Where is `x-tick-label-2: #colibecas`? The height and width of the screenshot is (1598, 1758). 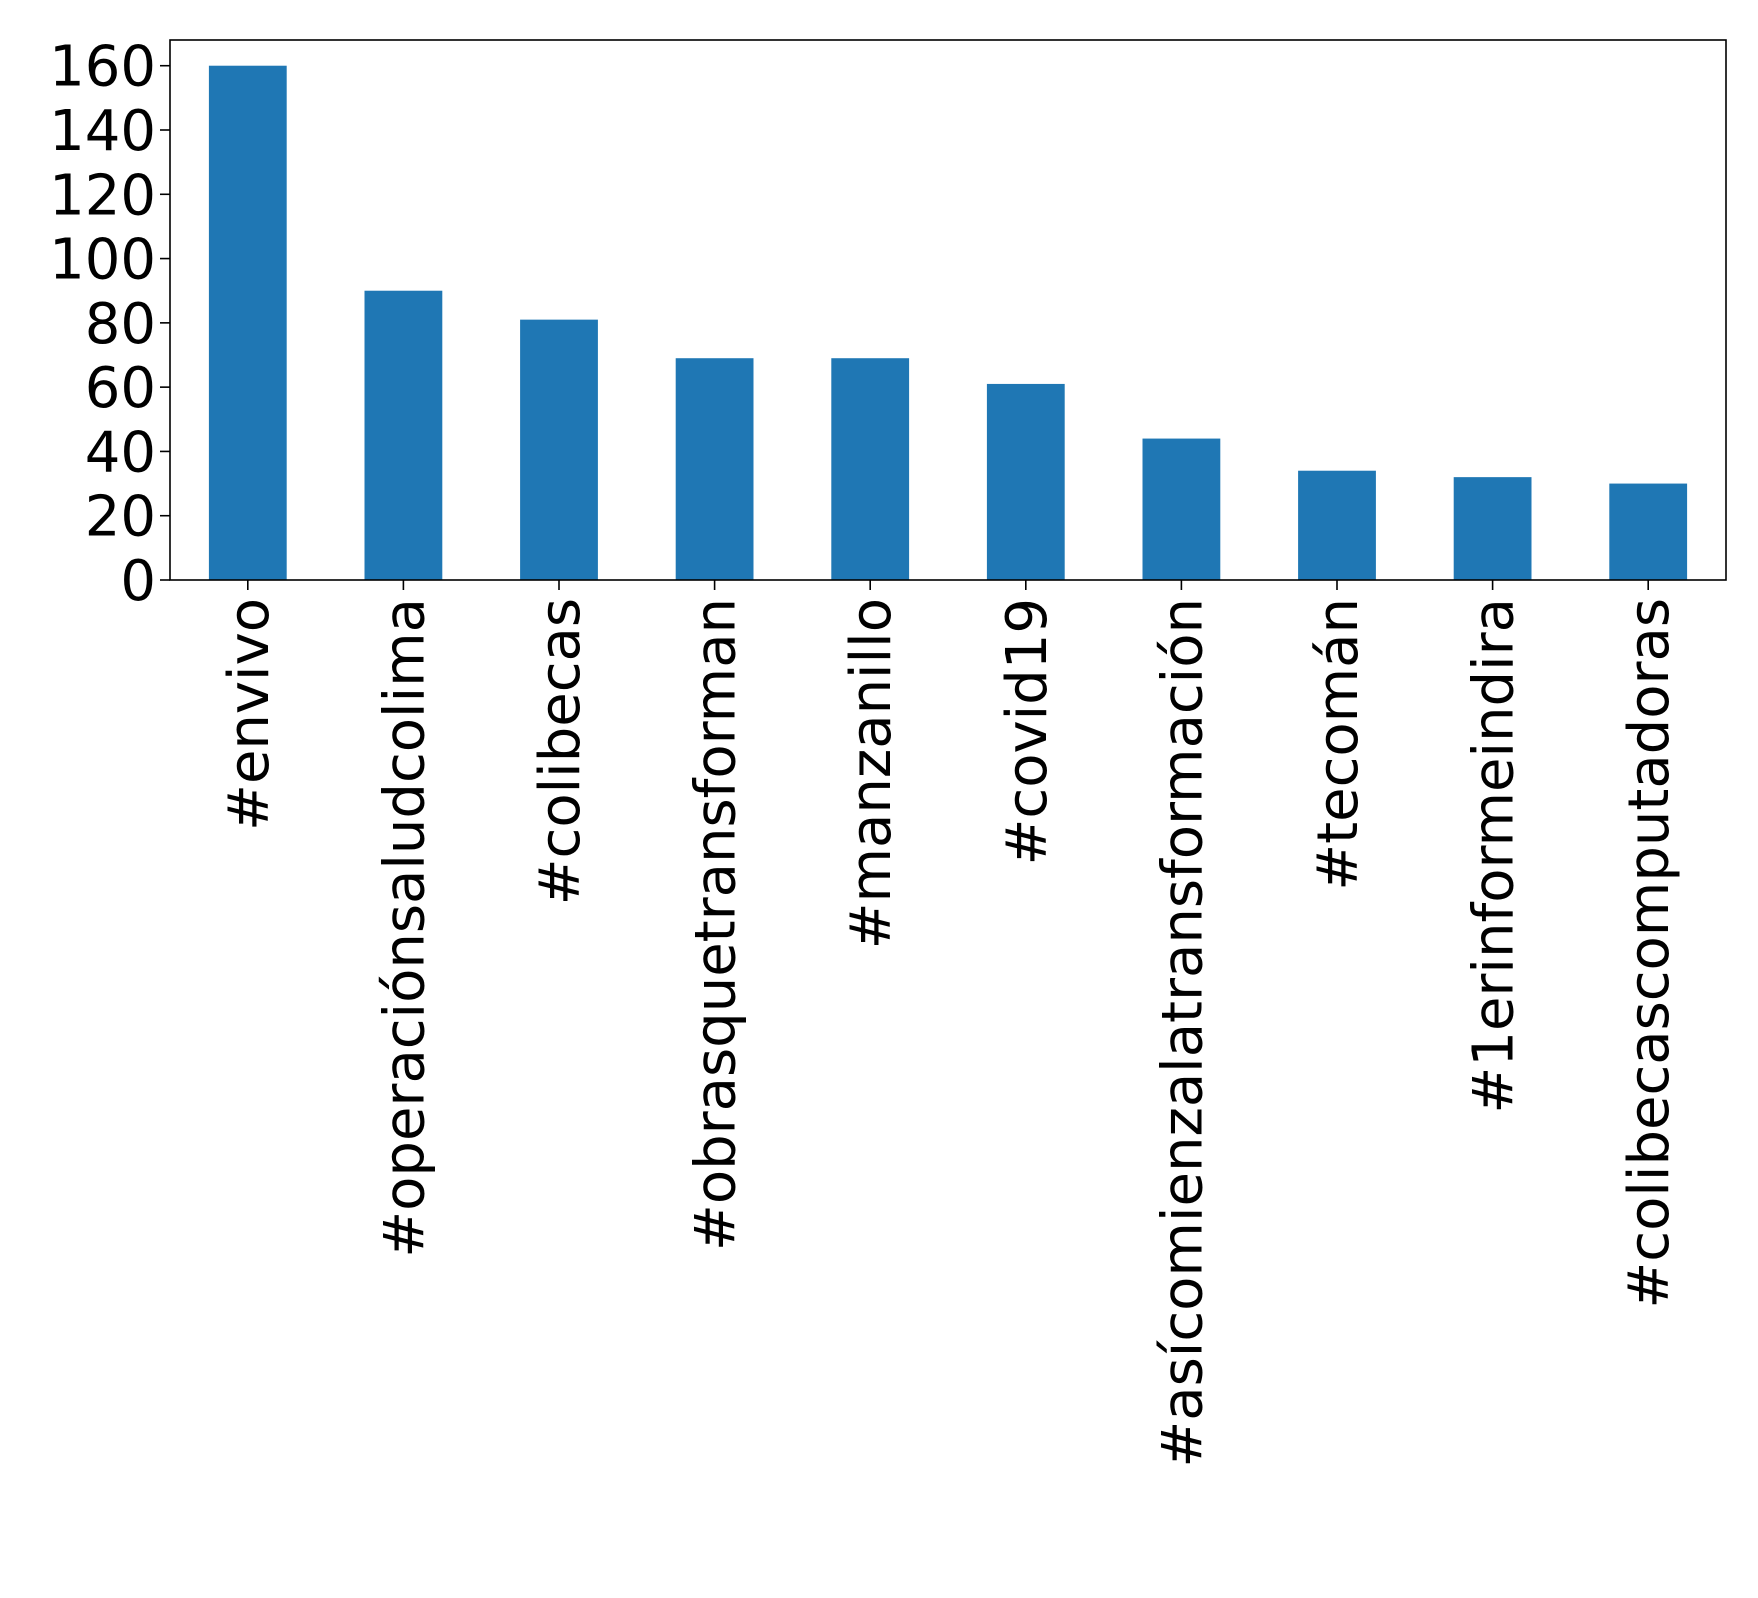 x-tick-label-2: #colibecas is located at coordinates (560, 751).